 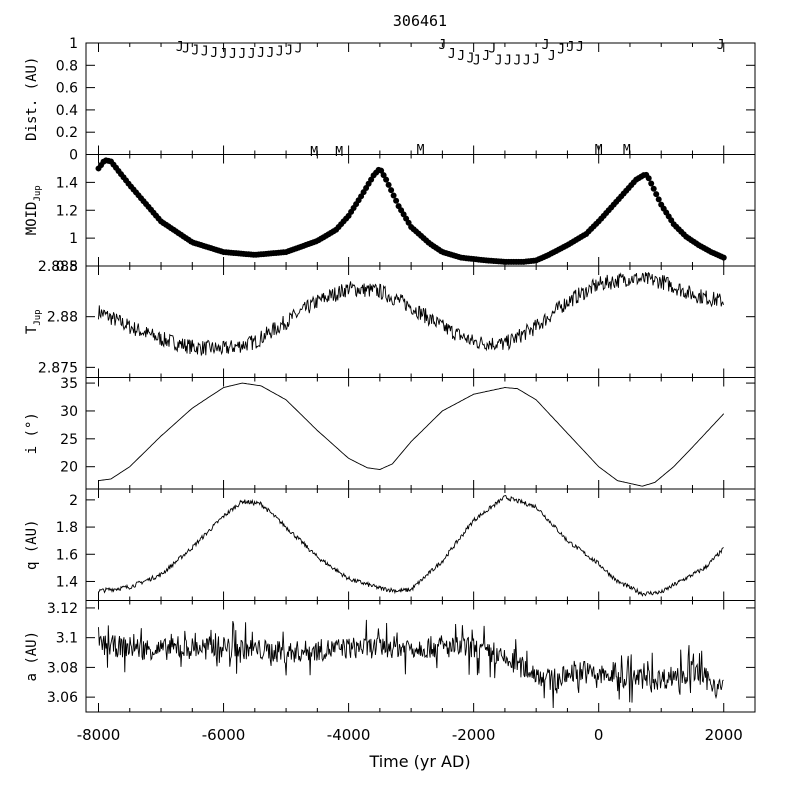 What do you see at coordinates (420, 21) in the screenshot?
I see `chart-title: 306461` at bounding box center [420, 21].